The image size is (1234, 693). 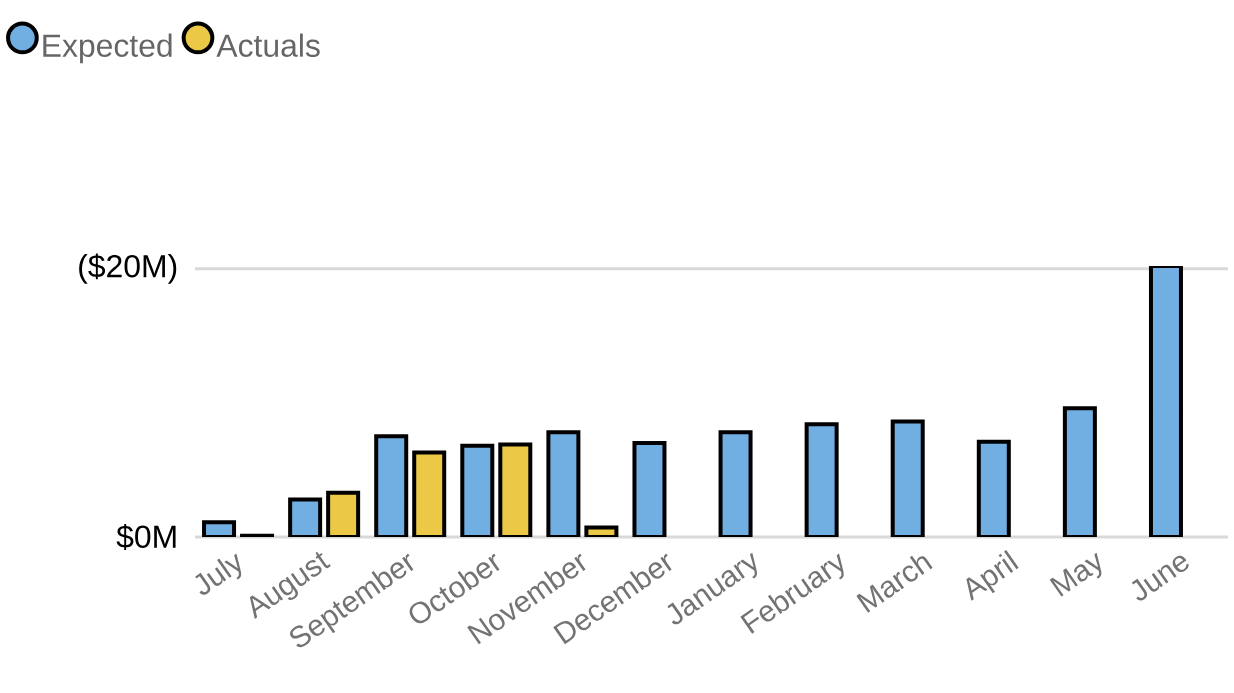 I want to click on legend-label: Actuals, so click(x=268, y=45).